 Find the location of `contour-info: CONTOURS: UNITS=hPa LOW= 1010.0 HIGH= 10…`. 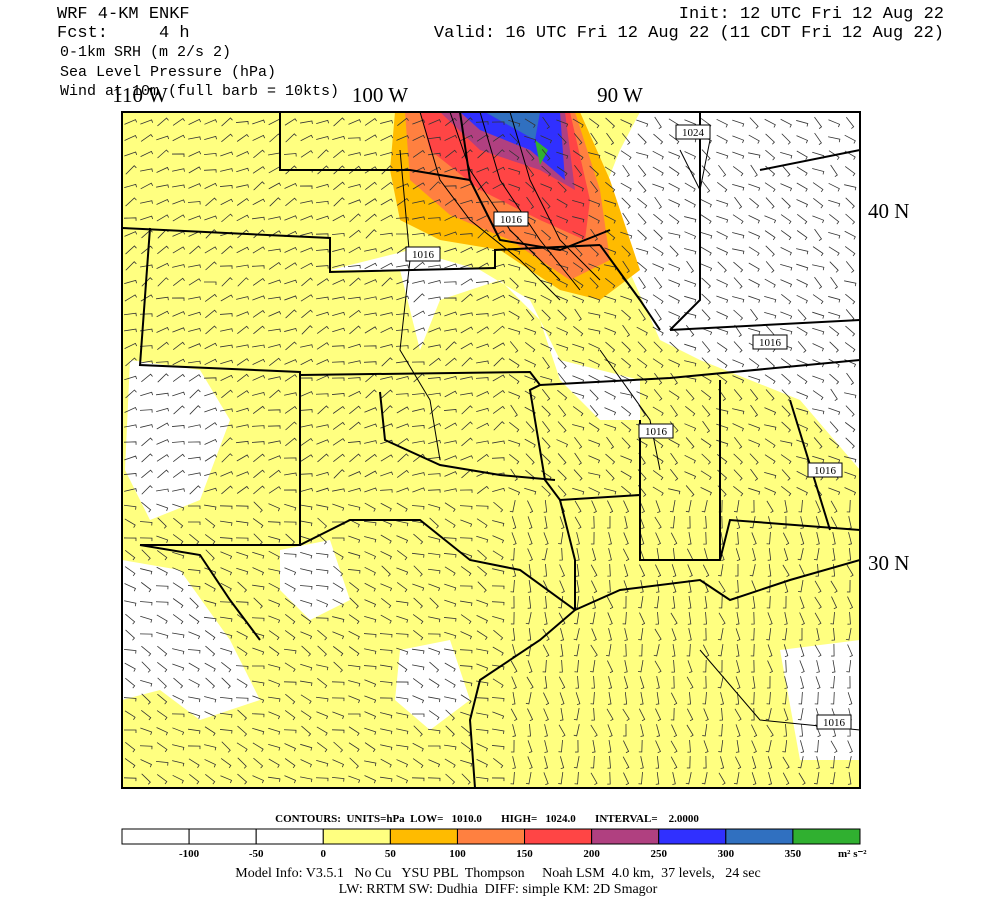

contour-info: CONTOURS: UNITS=hPa LOW= 1010.0 HIGH= 10… is located at coordinates (487, 819).